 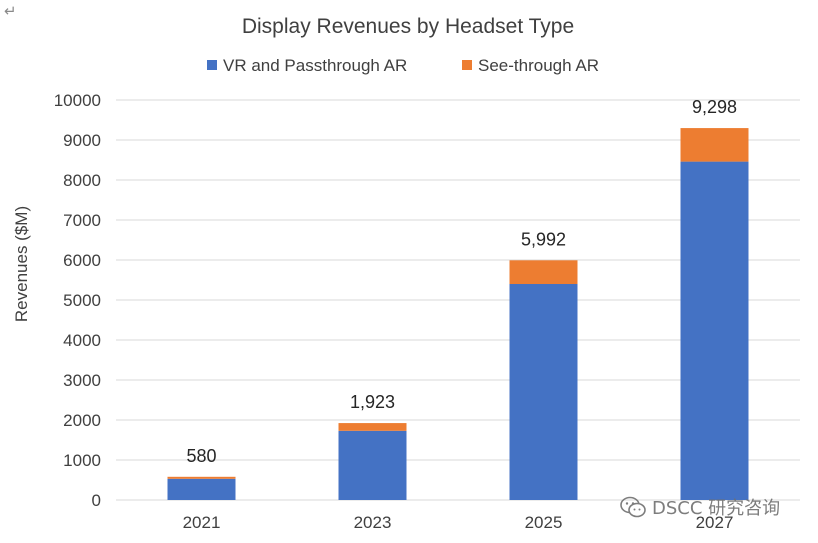 What do you see at coordinates (82, 220) in the screenshot?
I see `y-tick-label: 7000` at bounding box center [82, 220].